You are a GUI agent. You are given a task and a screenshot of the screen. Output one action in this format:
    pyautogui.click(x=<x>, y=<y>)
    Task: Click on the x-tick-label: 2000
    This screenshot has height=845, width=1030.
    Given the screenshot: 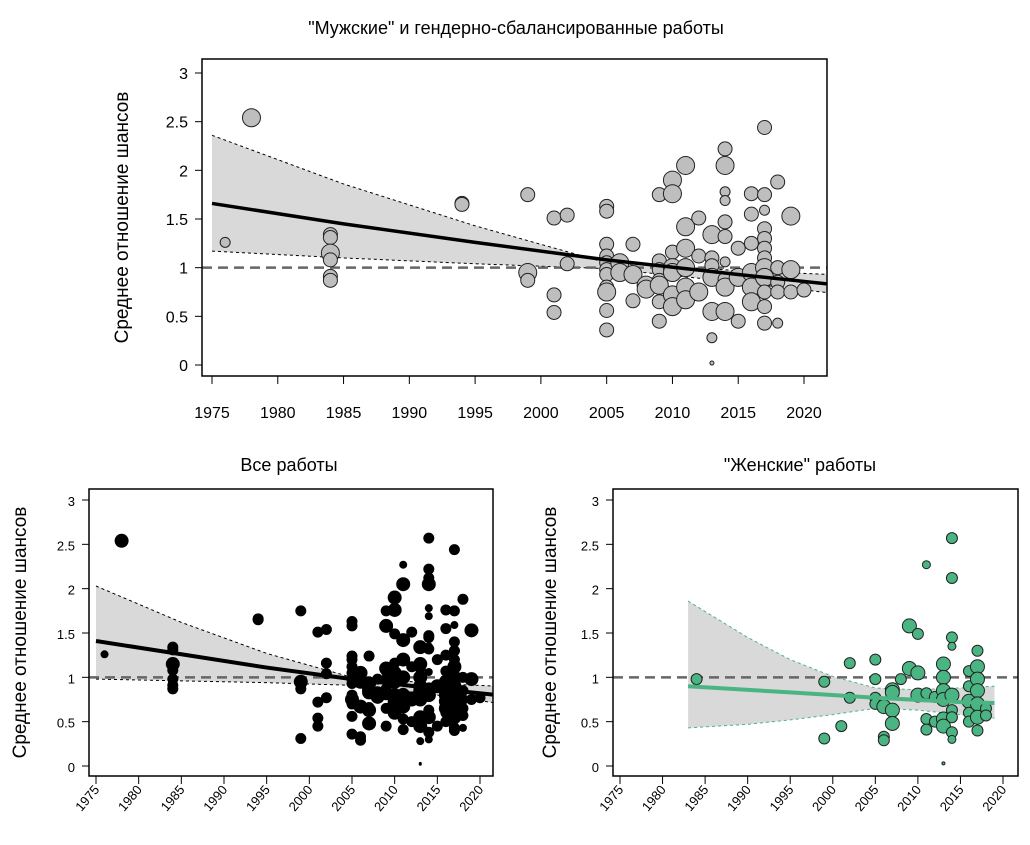 What is the action you would take?
    pyautogui.click(x=301, y=798)
    